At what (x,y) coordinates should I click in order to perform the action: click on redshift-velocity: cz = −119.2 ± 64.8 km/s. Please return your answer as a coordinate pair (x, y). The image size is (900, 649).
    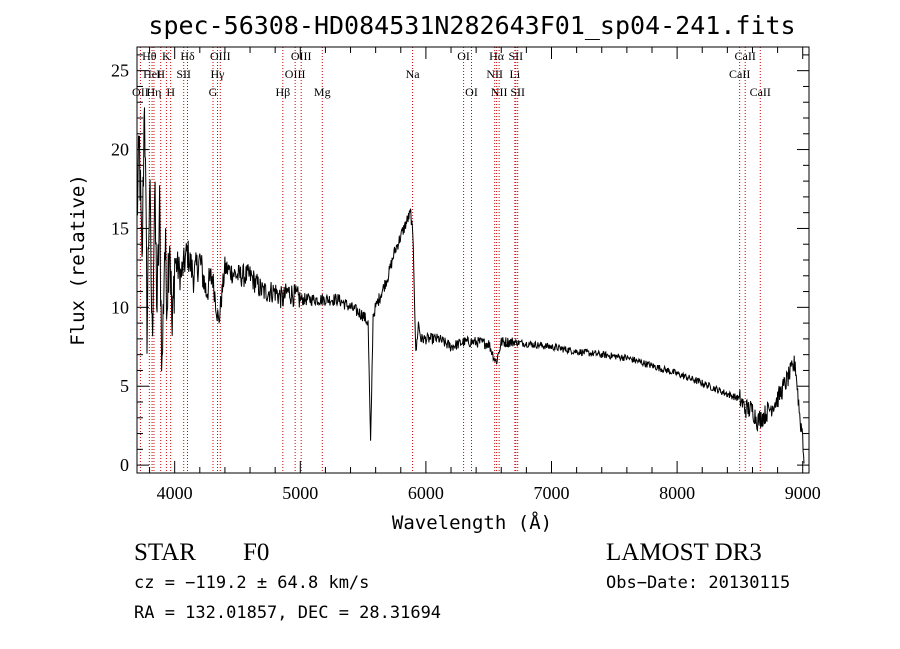
    Looking at the image, I should click on (252, 583).